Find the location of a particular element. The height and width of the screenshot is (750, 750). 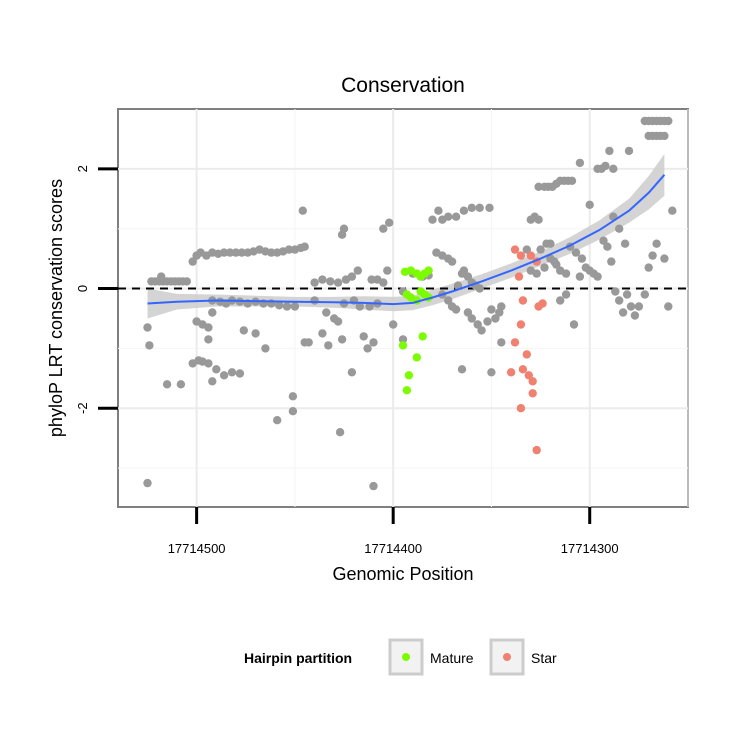

legend-label-star: Star is located at coordinates (544, 658).